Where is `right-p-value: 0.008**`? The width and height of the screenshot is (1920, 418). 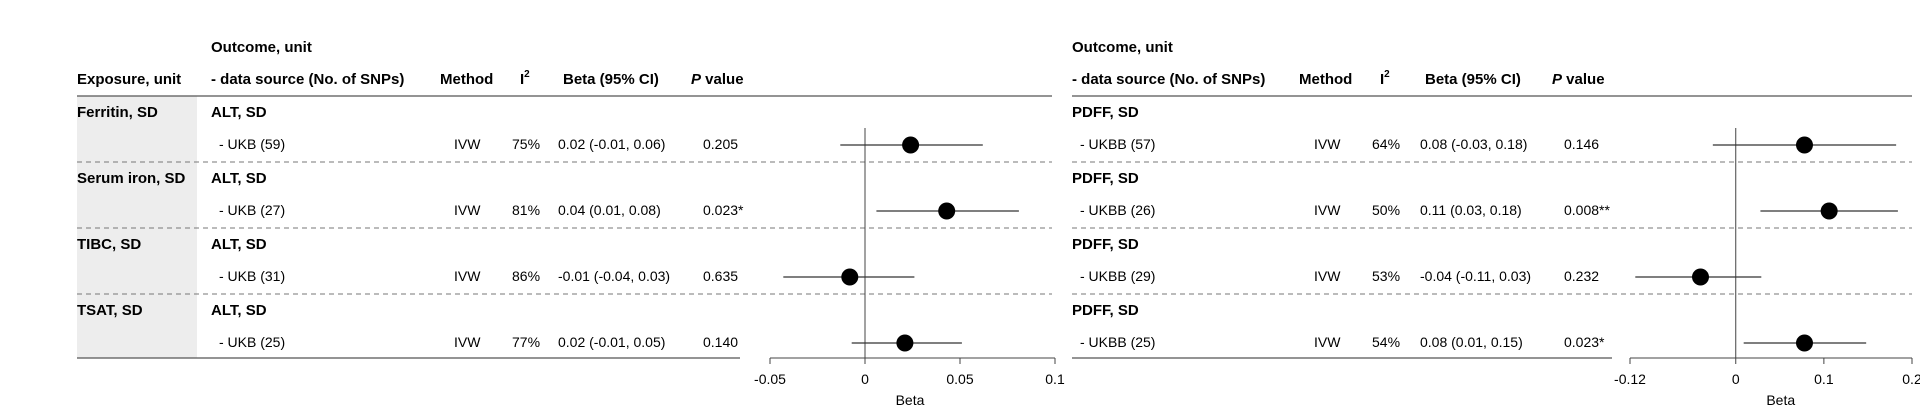 right-p-value: 0.008** is located at coordinates (1587, 210).